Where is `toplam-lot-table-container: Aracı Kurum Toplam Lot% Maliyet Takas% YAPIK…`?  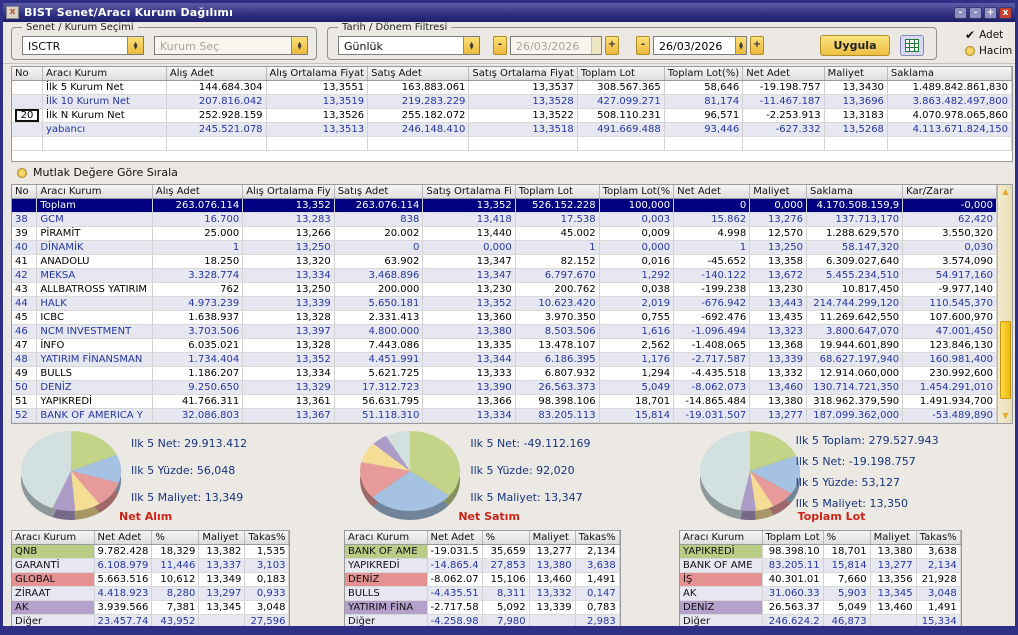 toplam-lot-table-container: Aracı Kurum Toplam Lot% Maliyet Takas% YAPIK… is located at coordinates (820, 580).